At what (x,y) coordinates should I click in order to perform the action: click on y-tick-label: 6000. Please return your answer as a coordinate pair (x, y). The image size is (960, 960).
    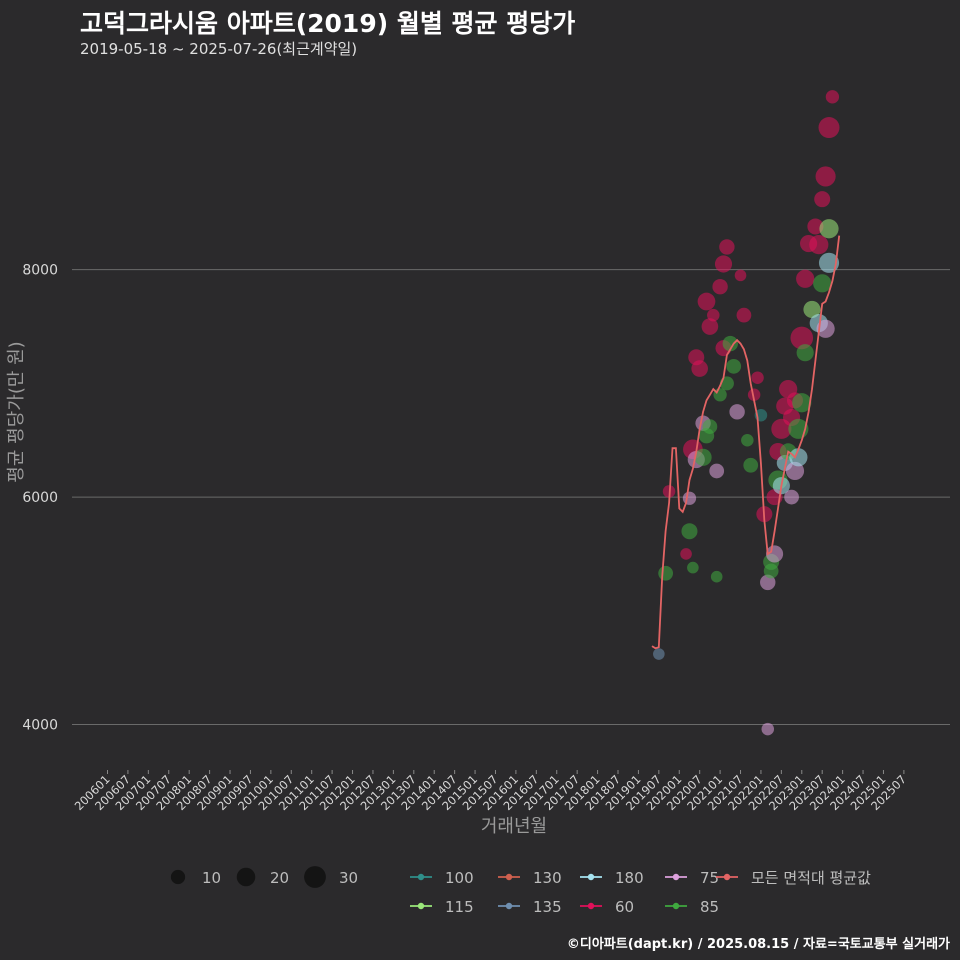
    Looking at the image, I should click on (40, 498).